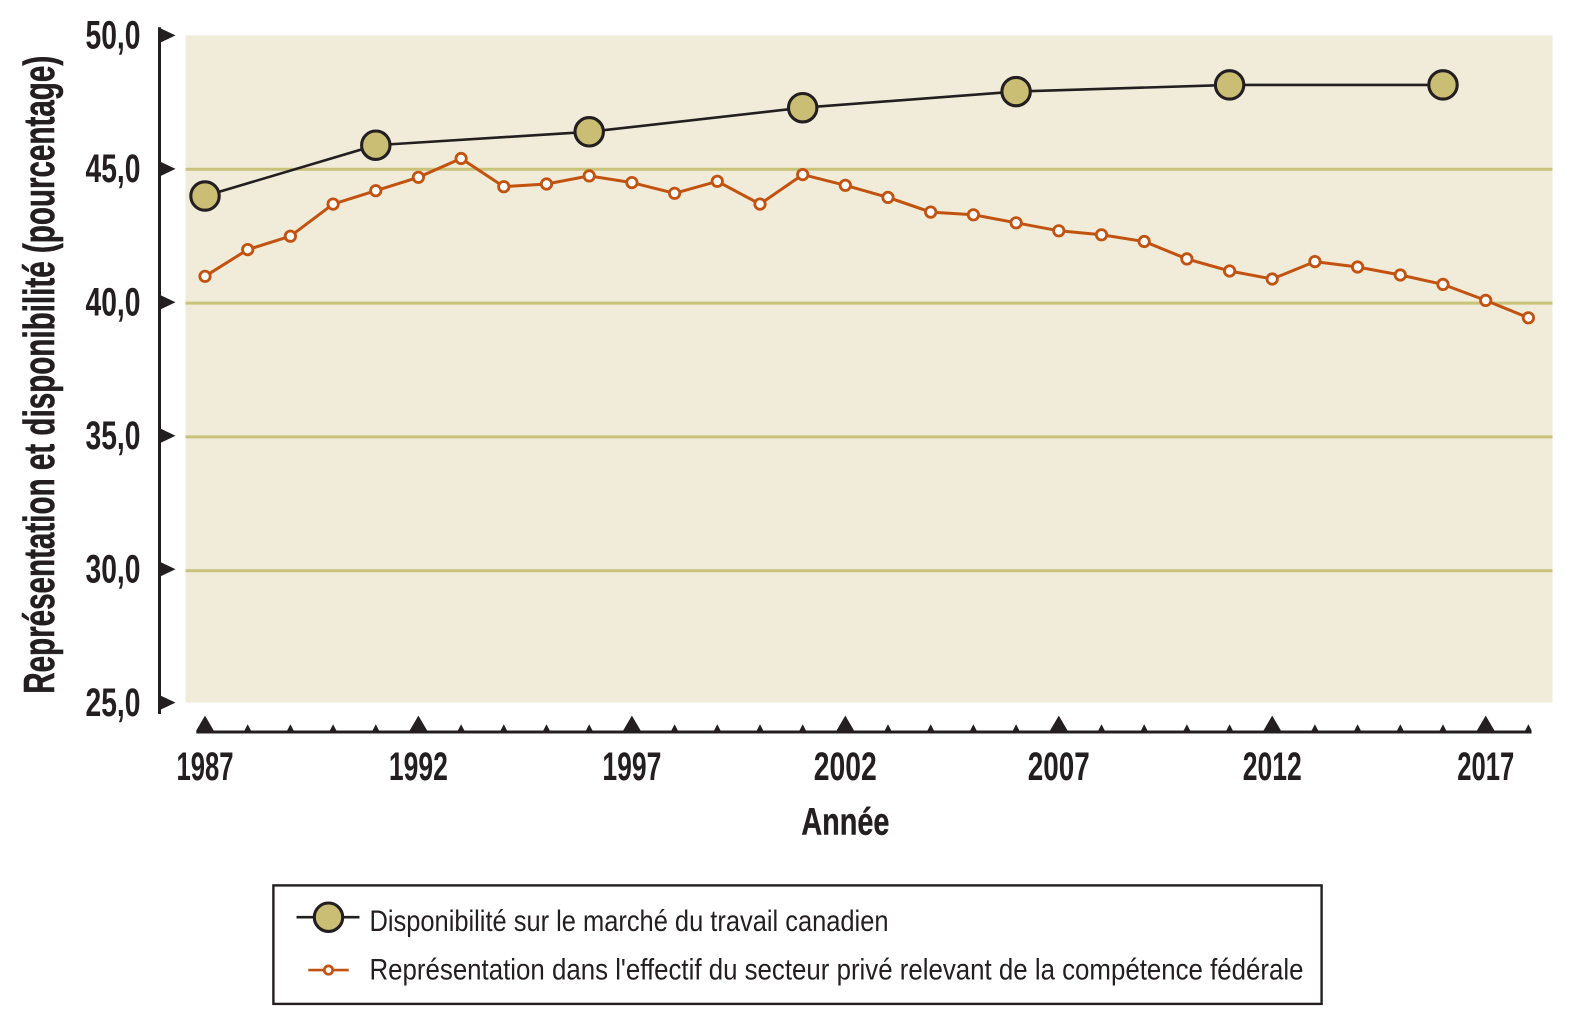 Image resolution: width=1573 pixels, height=1026 pixels. I want to click on svg-text: 1987, so click(205, 767).